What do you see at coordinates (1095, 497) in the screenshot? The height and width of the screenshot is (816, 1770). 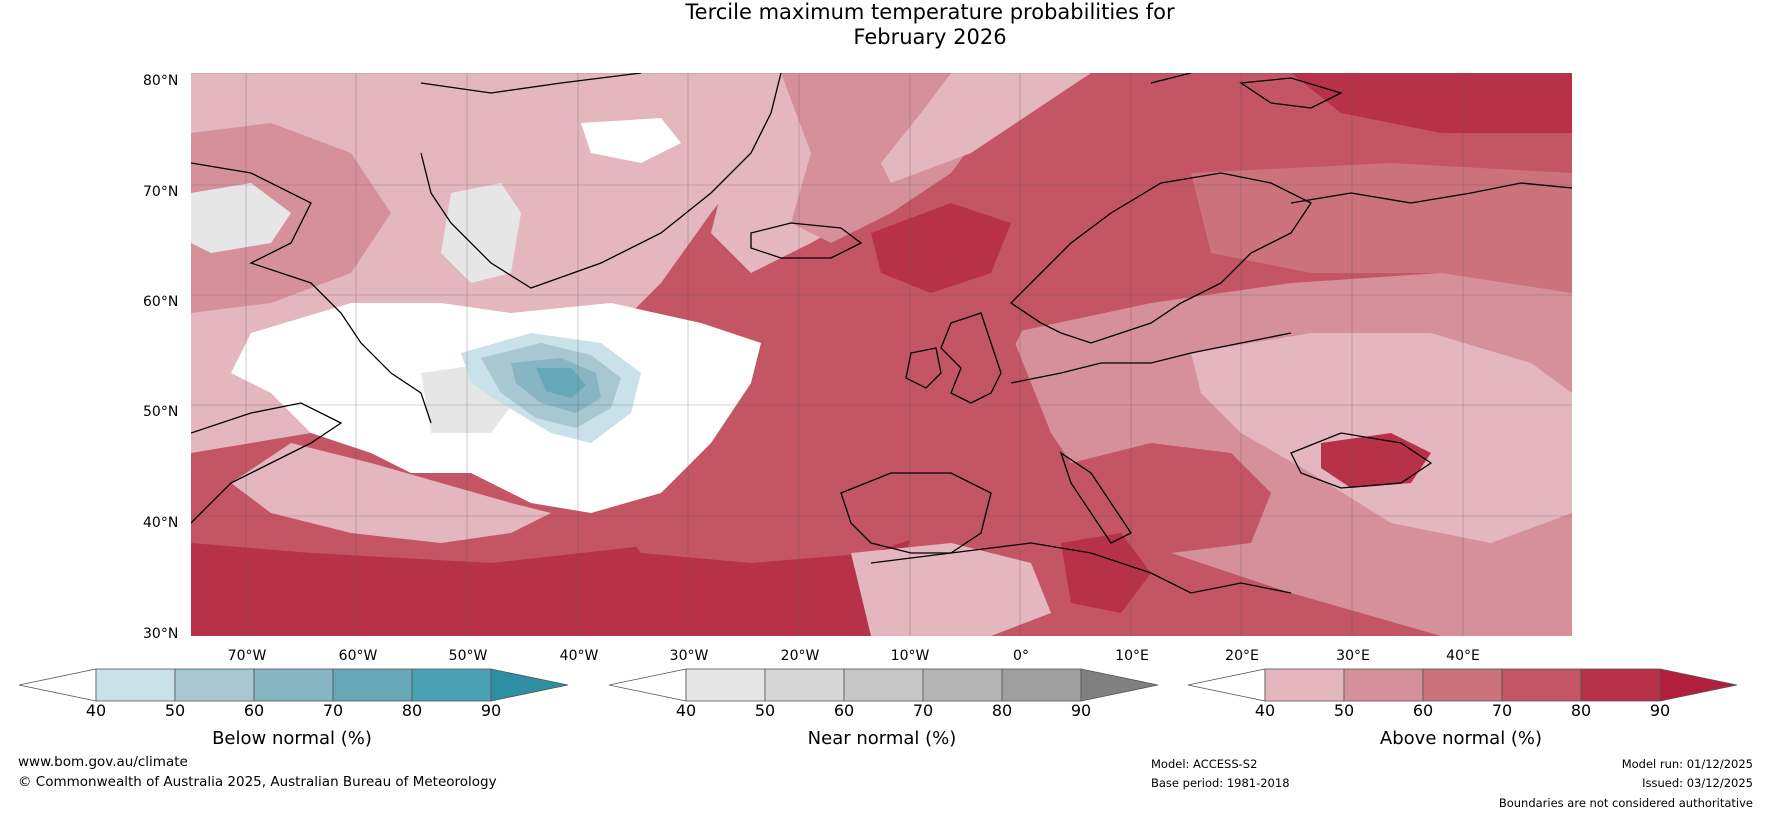 I see `coast-italy` at bounding box center [1095, 497].